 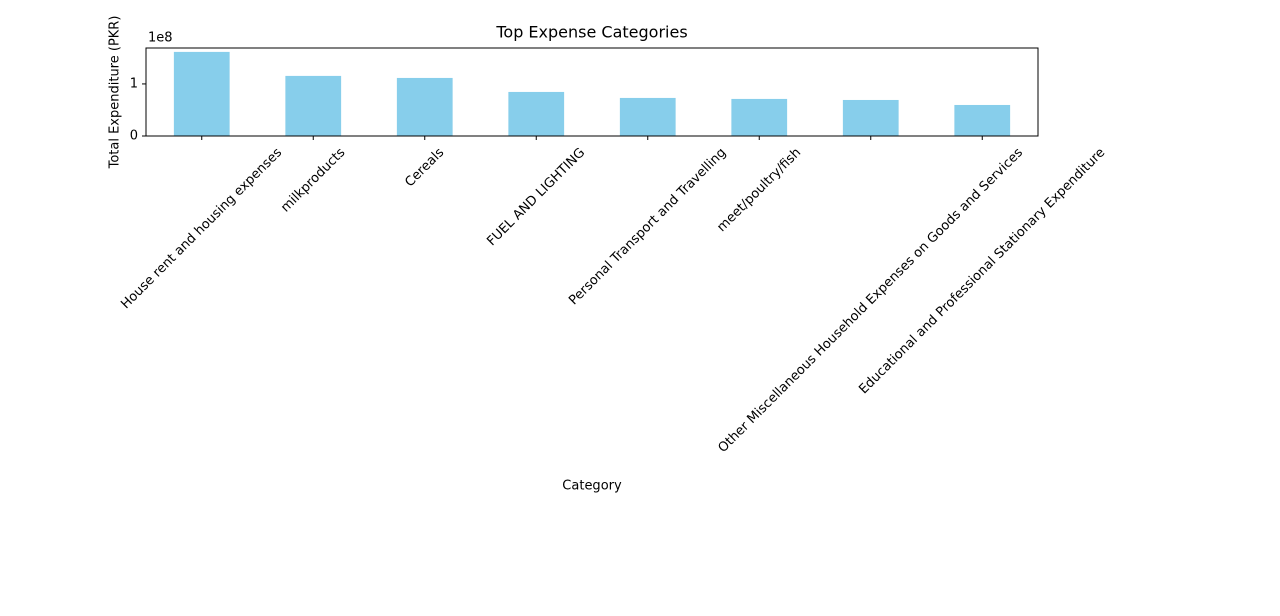 I want to click on y-axis-label: Total Expenditure (PKR), so click(x=115, y=93).